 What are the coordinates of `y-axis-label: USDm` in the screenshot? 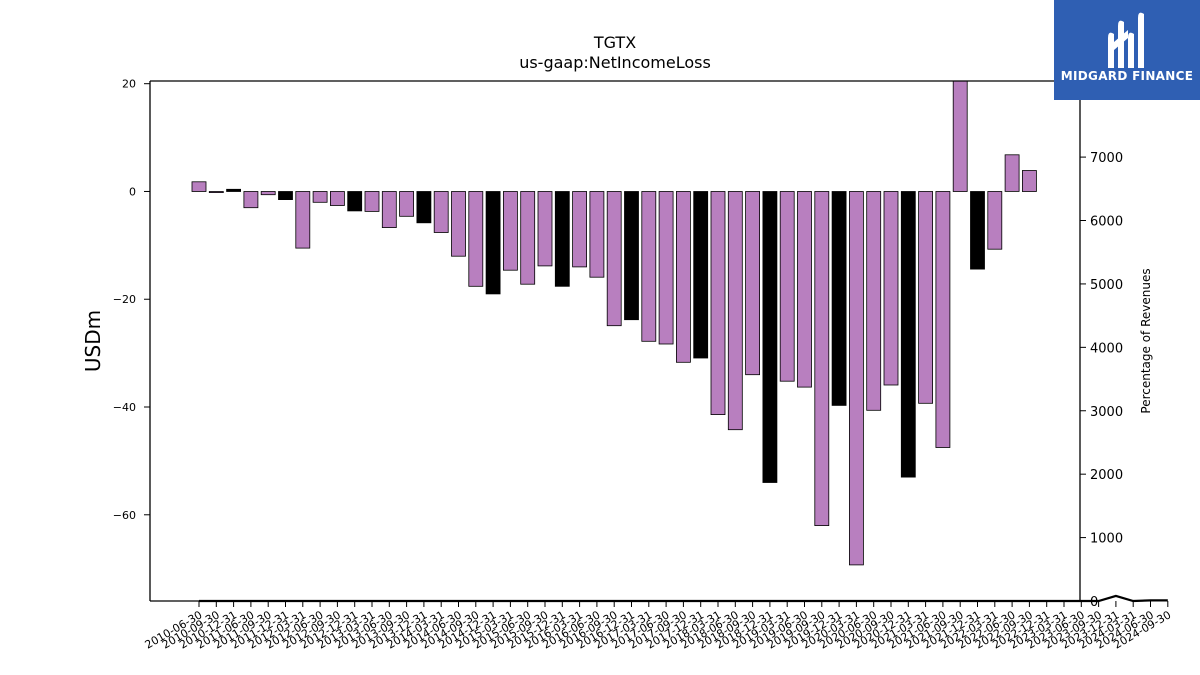 It's located at (93, 341).